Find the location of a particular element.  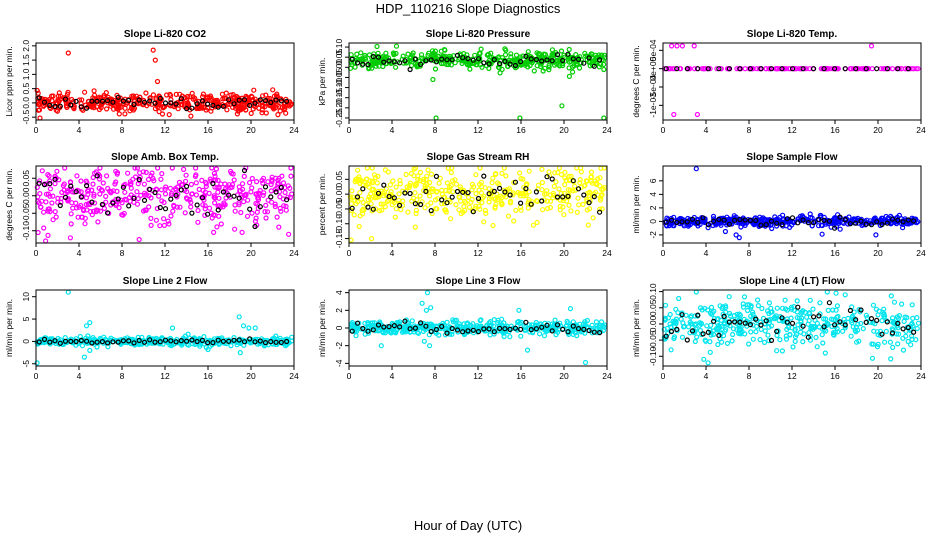

plot-frame is located at coordinates (792, 204).